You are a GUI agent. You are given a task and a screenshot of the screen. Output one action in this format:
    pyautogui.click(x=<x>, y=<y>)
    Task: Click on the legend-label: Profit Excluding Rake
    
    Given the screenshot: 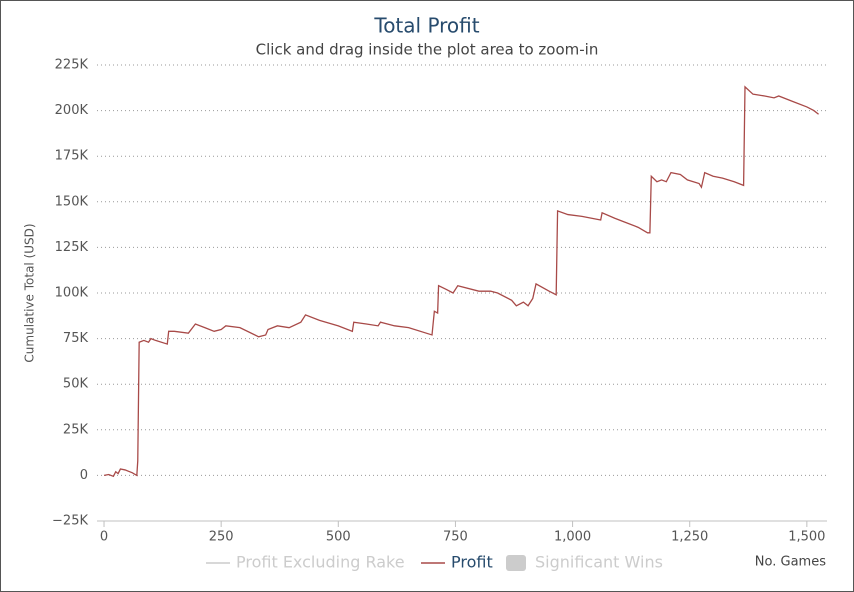 What is the action you would take?
    pyautogui.click(x=320, y=562)
    